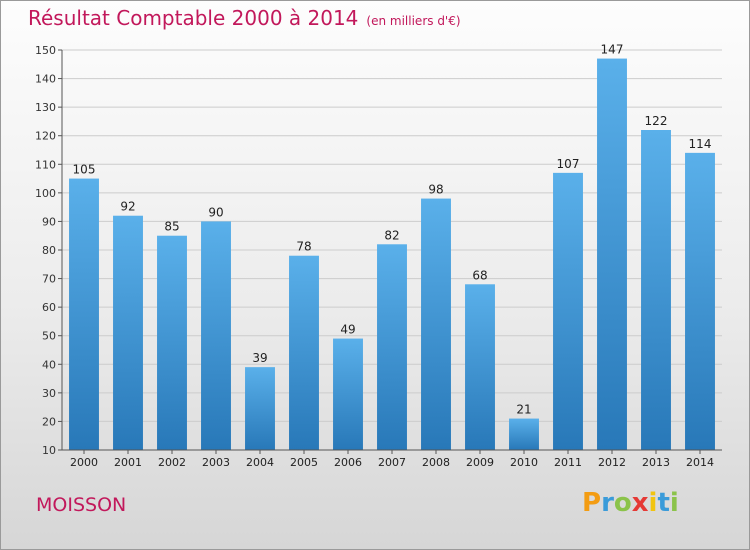 This screenshot has width=750, height=550. Describe the element at coordinates (49, 421) in the screenshot. I see `y-tick-label: 20` at that location.